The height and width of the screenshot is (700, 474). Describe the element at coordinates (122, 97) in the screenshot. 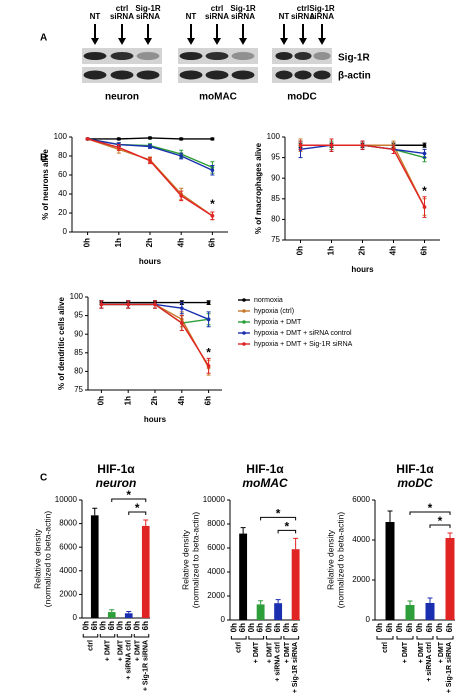

I see `cell-label: neuron` at that location.